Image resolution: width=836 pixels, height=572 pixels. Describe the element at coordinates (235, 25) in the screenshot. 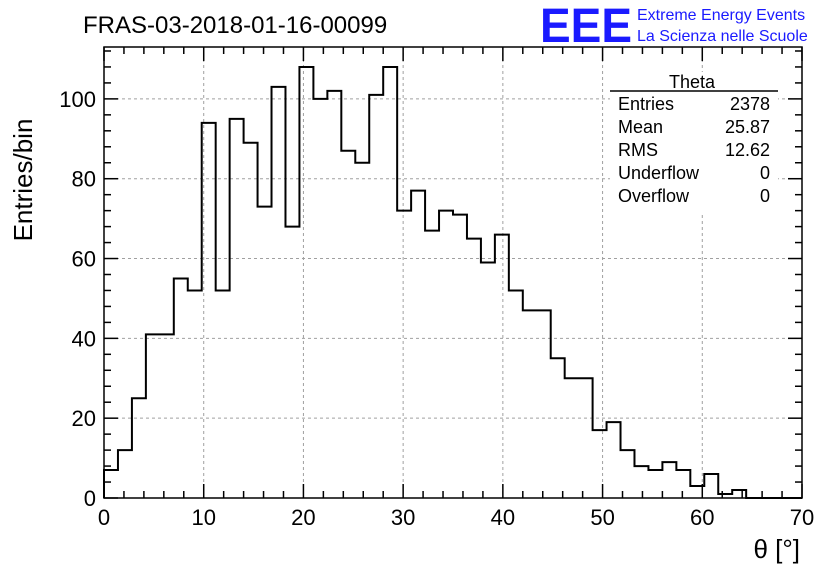

I see `chart-title: FRAS-03-2018-01-16-00099` at that location.